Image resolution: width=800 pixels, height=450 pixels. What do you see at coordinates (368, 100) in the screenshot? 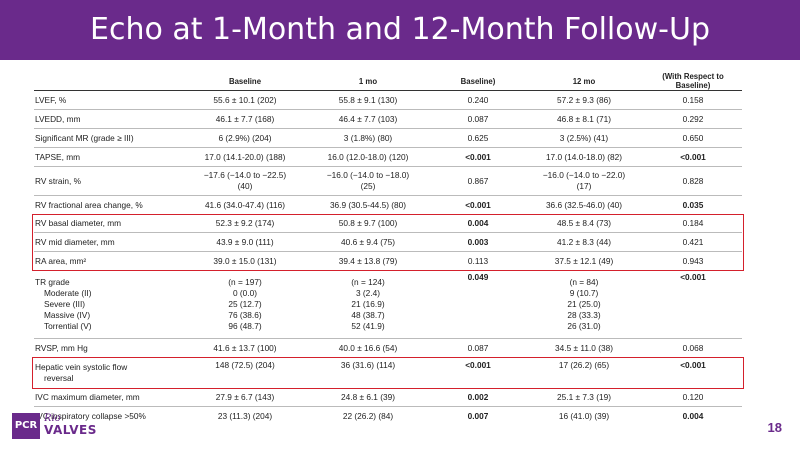
I see `cell-1mo: 55.8 ± 9.1 (130)` at bounding box center [368, 100].